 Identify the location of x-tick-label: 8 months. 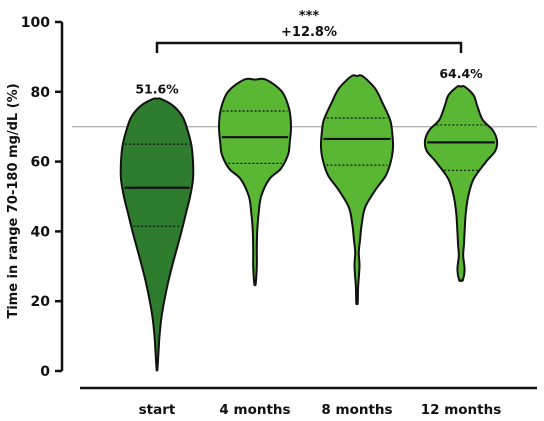
(356, 410).